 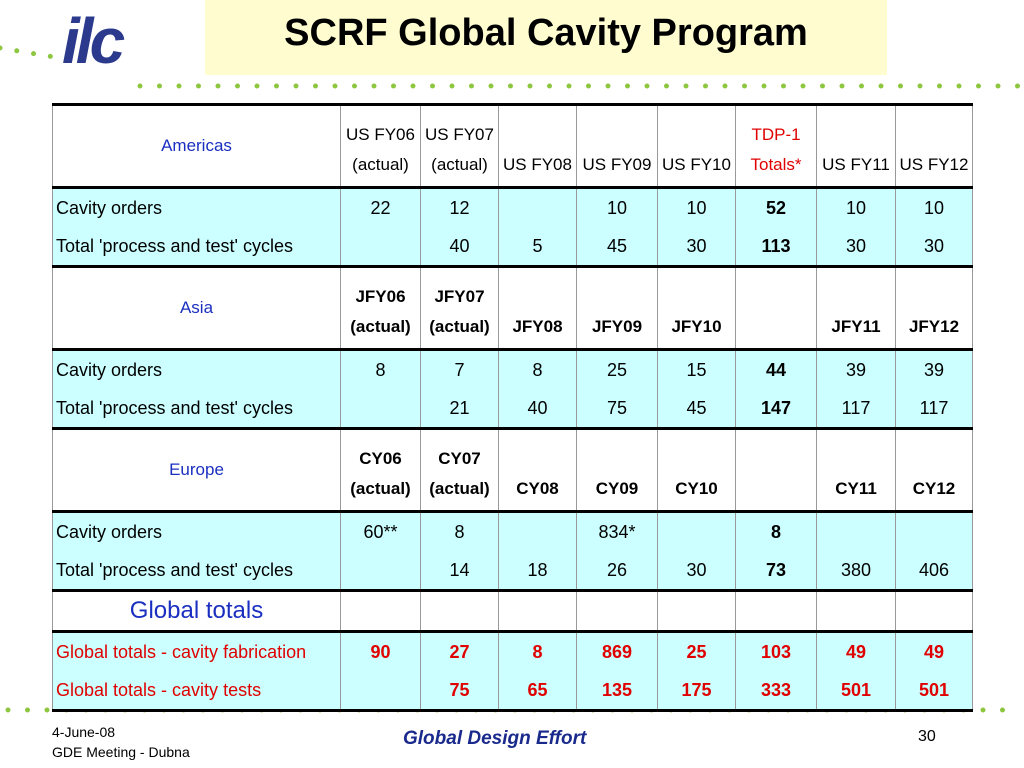 I want to click on cell: 5, so click(x=537, y=227).